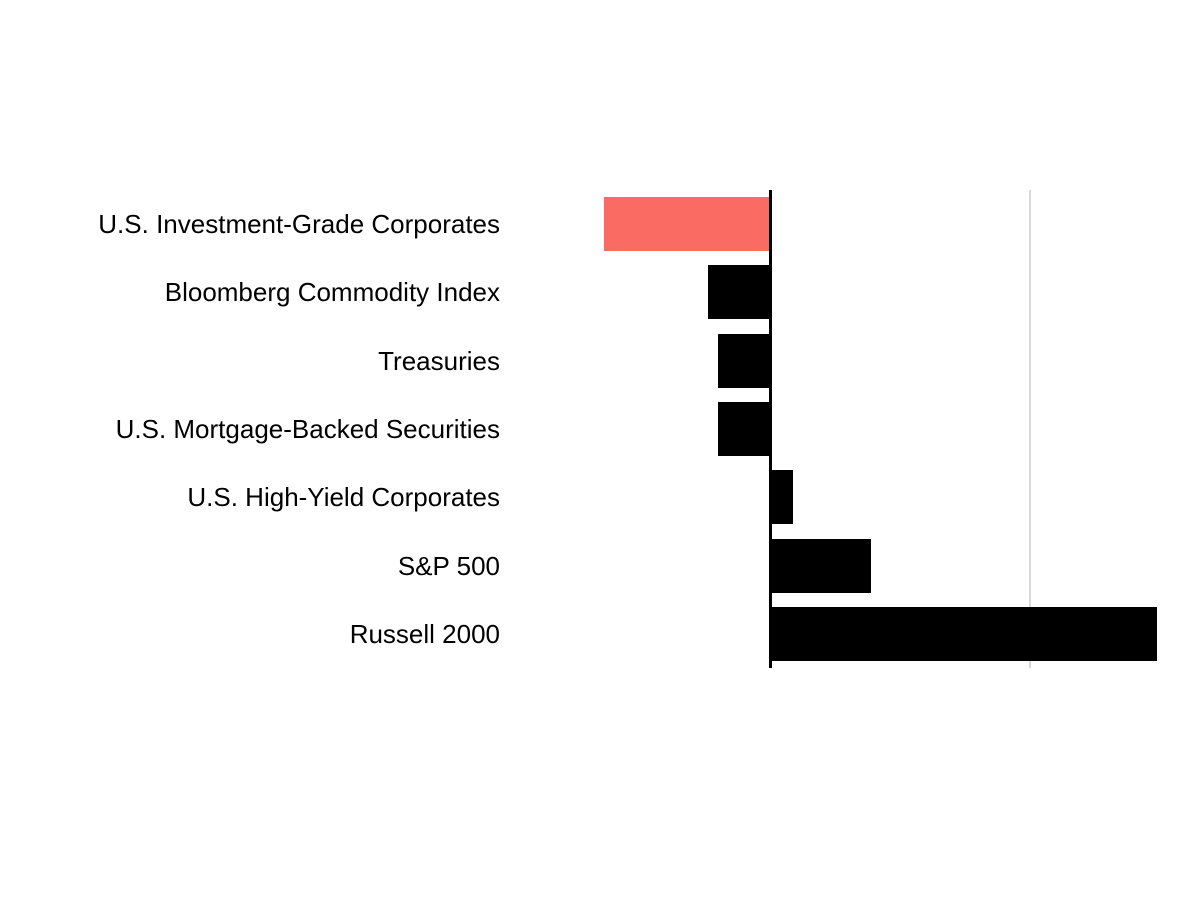  Describe the element at coordinates (307, 429) in the screenshot. I see `category-label: U.S. Mortgage-Backed Securities` at that location.